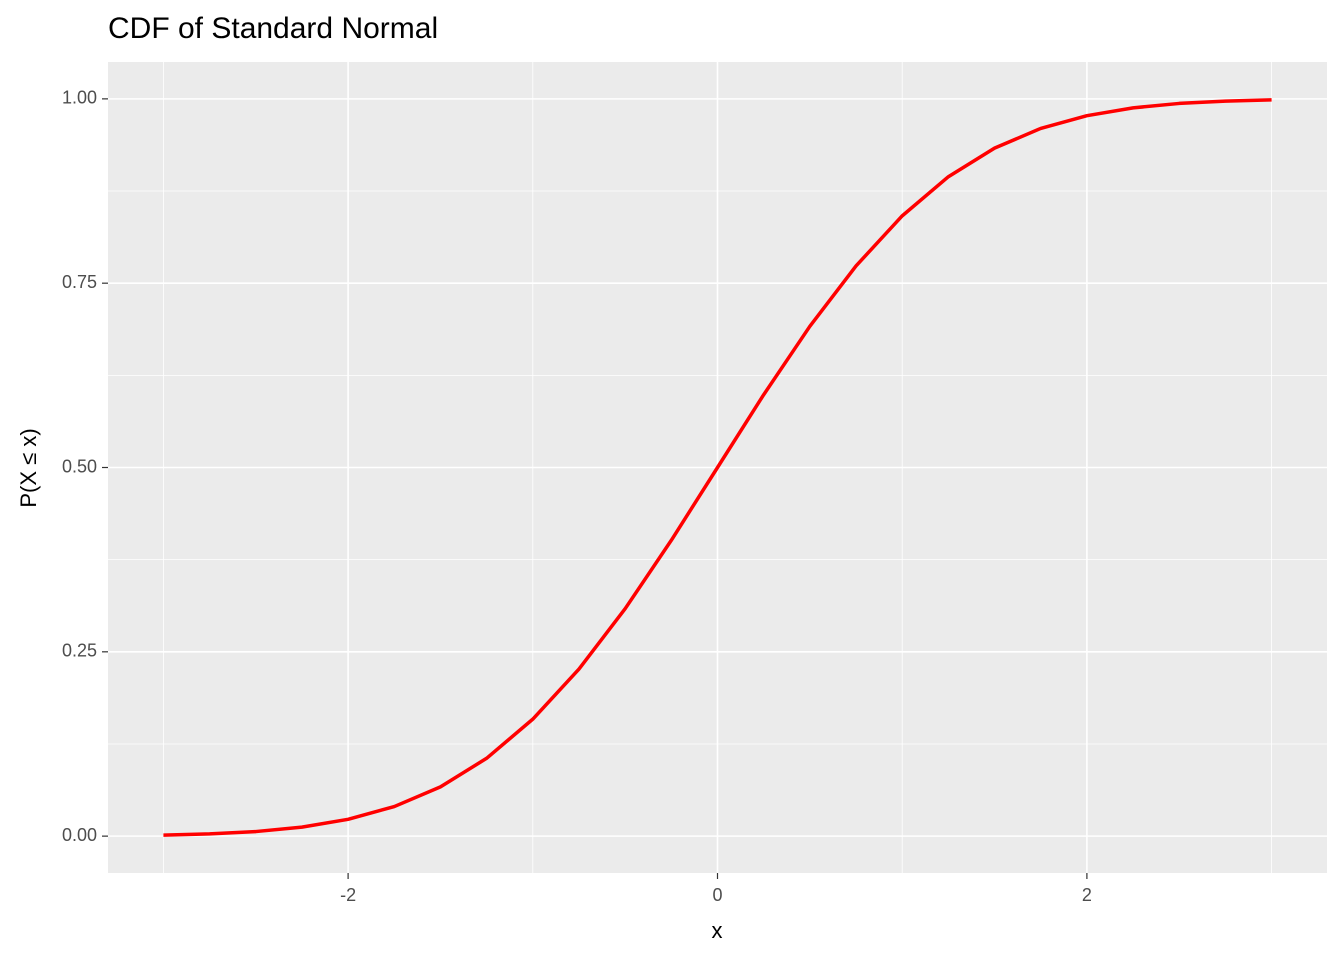  What do you see at coordinates (28, 467) in the screenshot?
I see `y-axis-title: P(X ≤ x)` at bounding box center [28, 467].